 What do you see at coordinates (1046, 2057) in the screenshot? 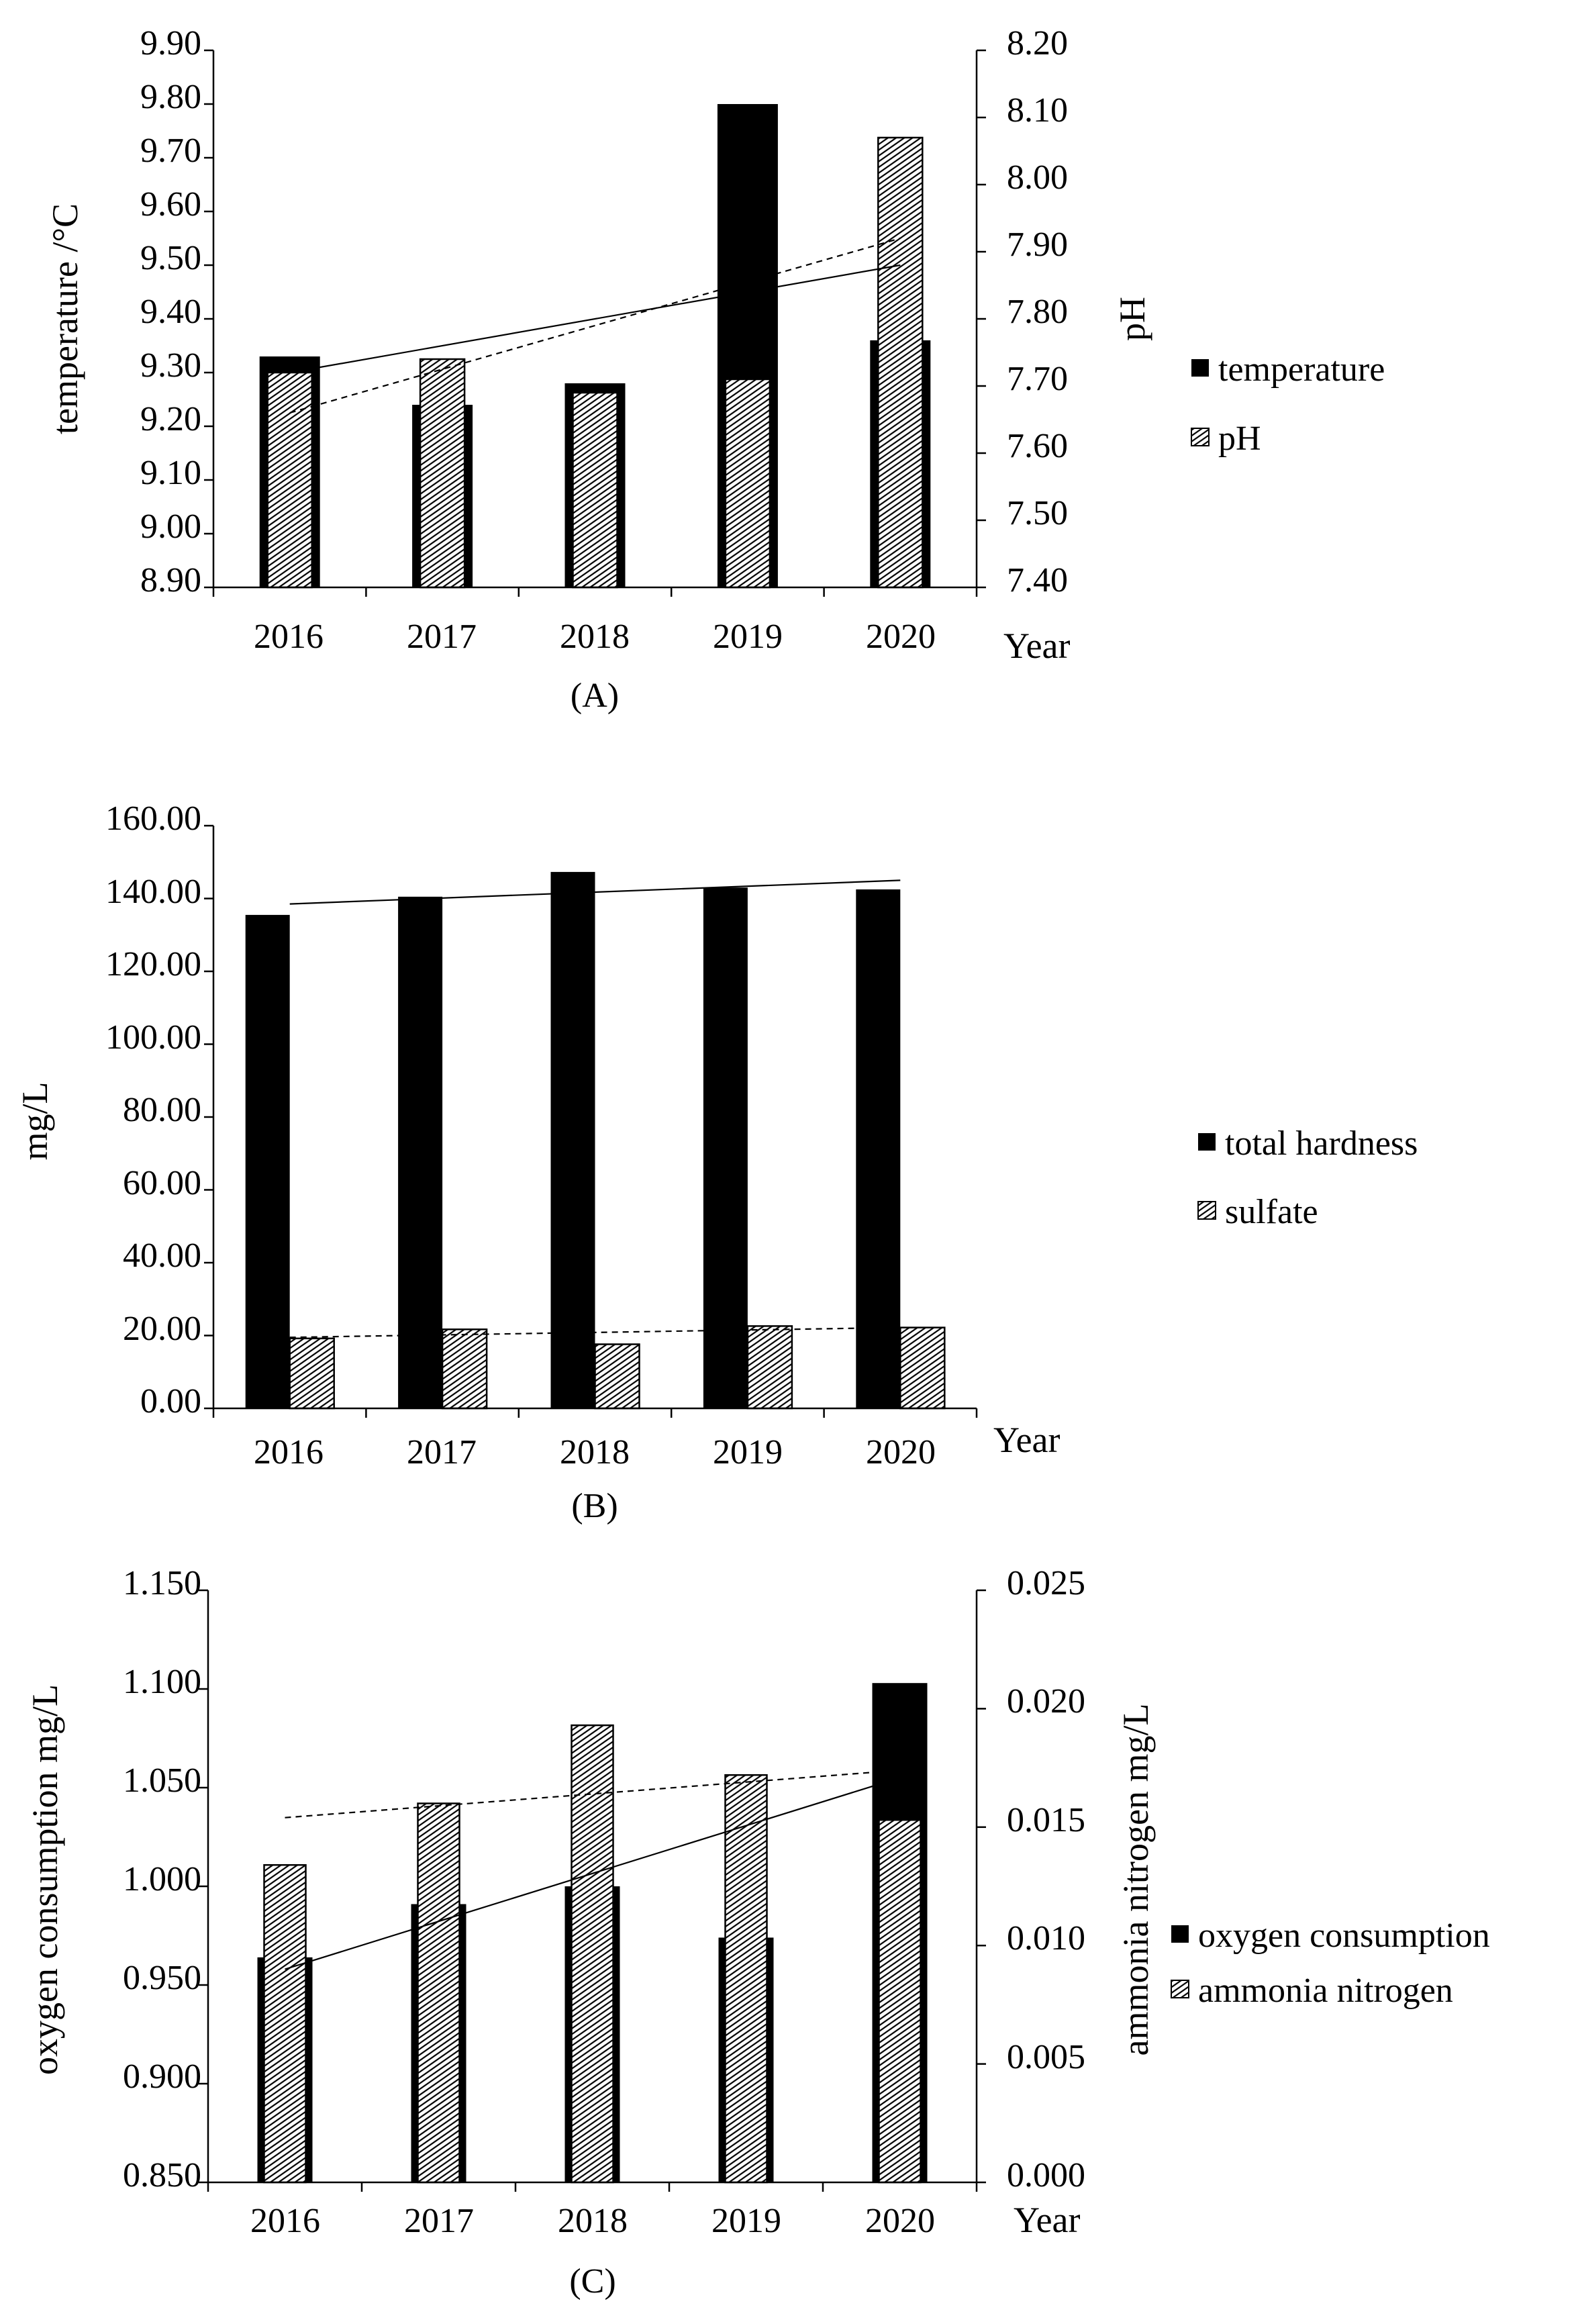
I see `chart-c-y2-tick: 0.005` at bounding box center [1046, 2057].